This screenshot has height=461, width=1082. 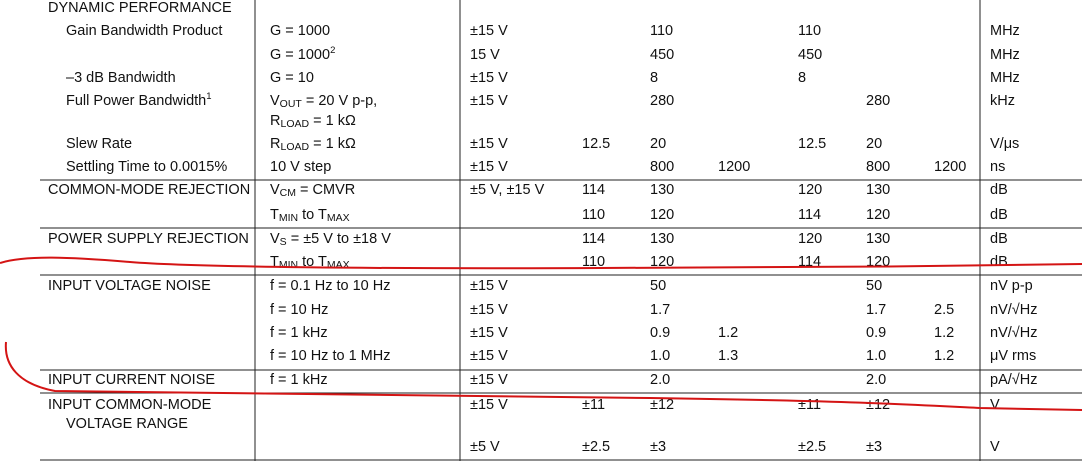 I want to click on cell-value: 450, so click(x=662, y=55).